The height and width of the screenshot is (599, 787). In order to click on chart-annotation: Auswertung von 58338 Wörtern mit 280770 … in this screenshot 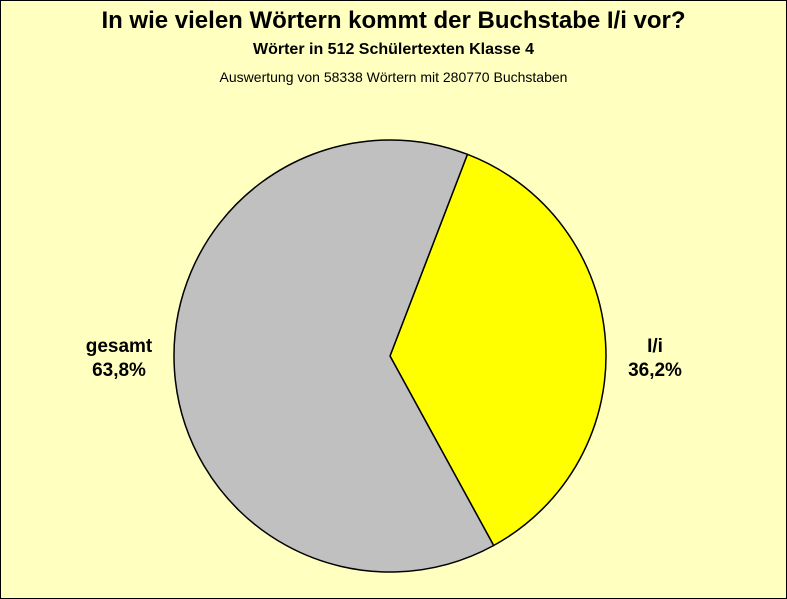, I will do `click(393, 77)`.